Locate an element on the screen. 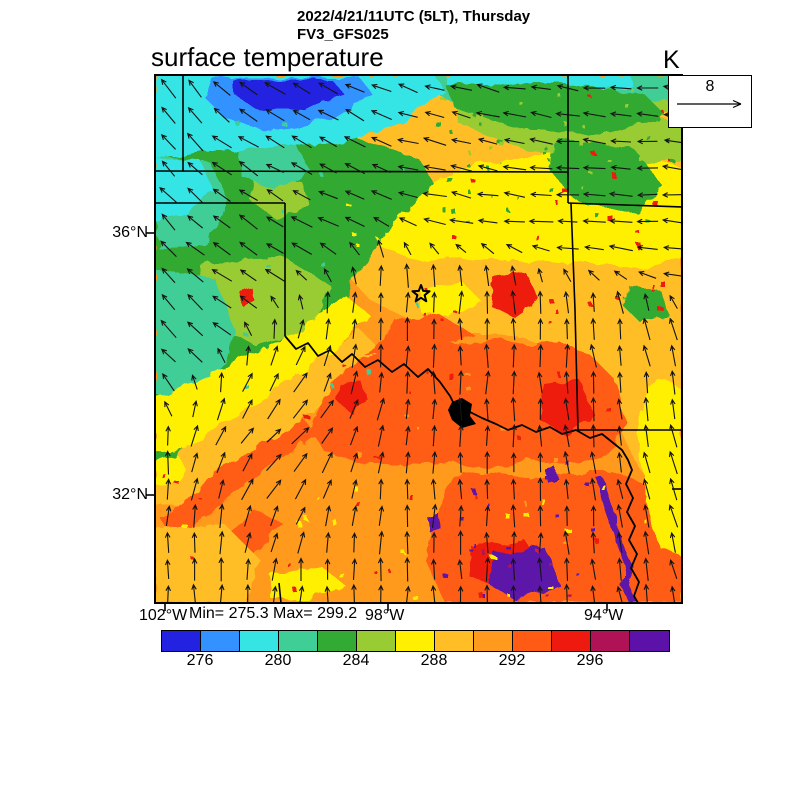  reference-vector-box: 8 is located at coordinates (710, 101).